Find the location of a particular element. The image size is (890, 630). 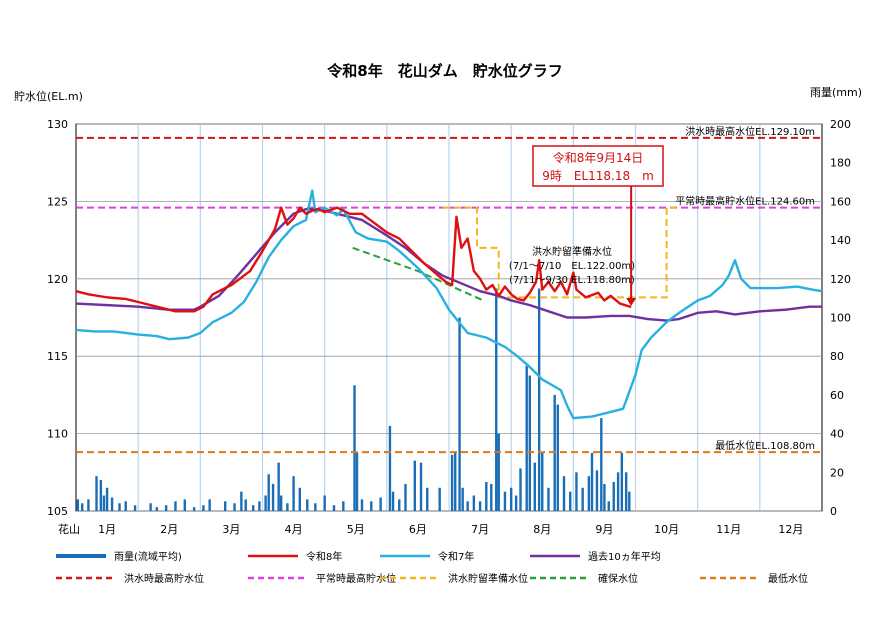

y-right-tick: 100 is located at coordinates (840, 318).